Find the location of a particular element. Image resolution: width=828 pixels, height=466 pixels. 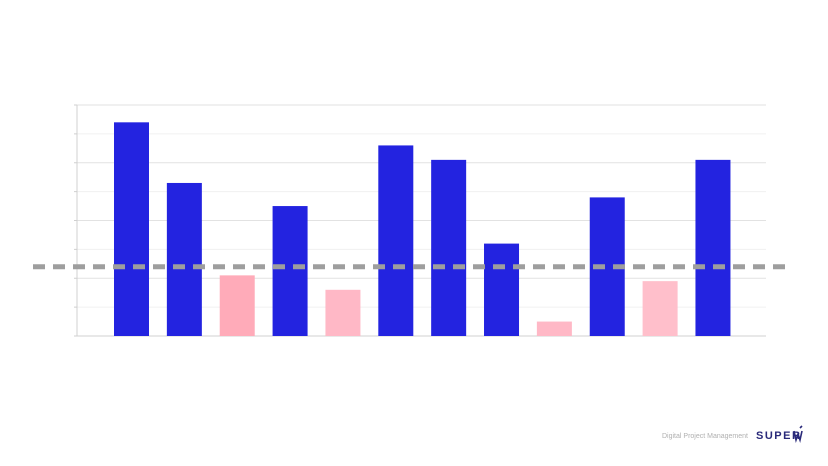

logo: SUPER is located at coordinates (778, 436).